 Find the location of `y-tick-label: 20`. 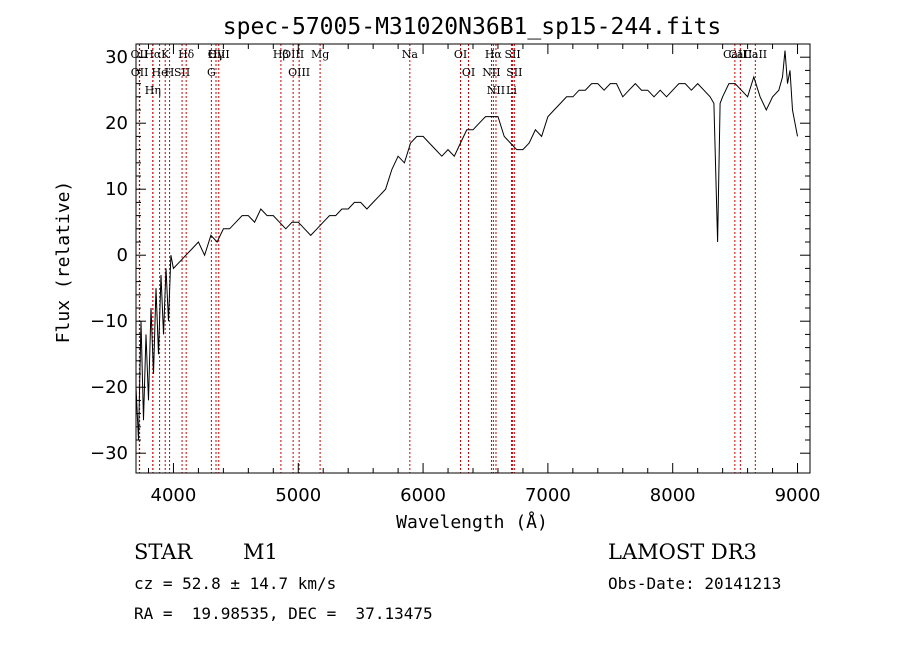

y-tick-label: 20 is located at coordinates (116, 123).